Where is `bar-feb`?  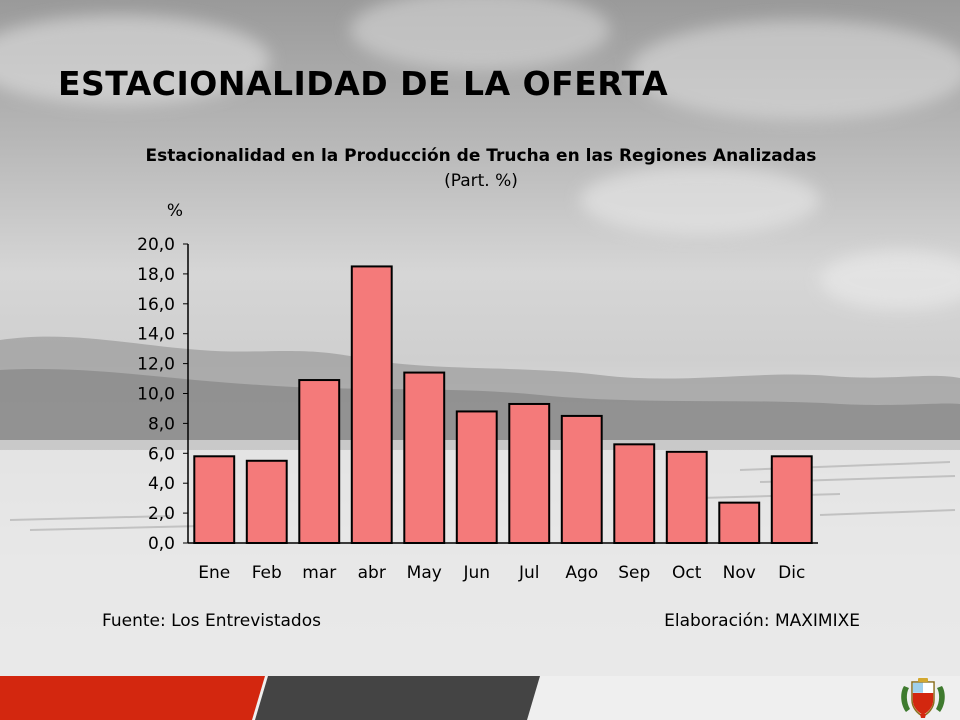
bar-feb is located at coordinates (266, 501).